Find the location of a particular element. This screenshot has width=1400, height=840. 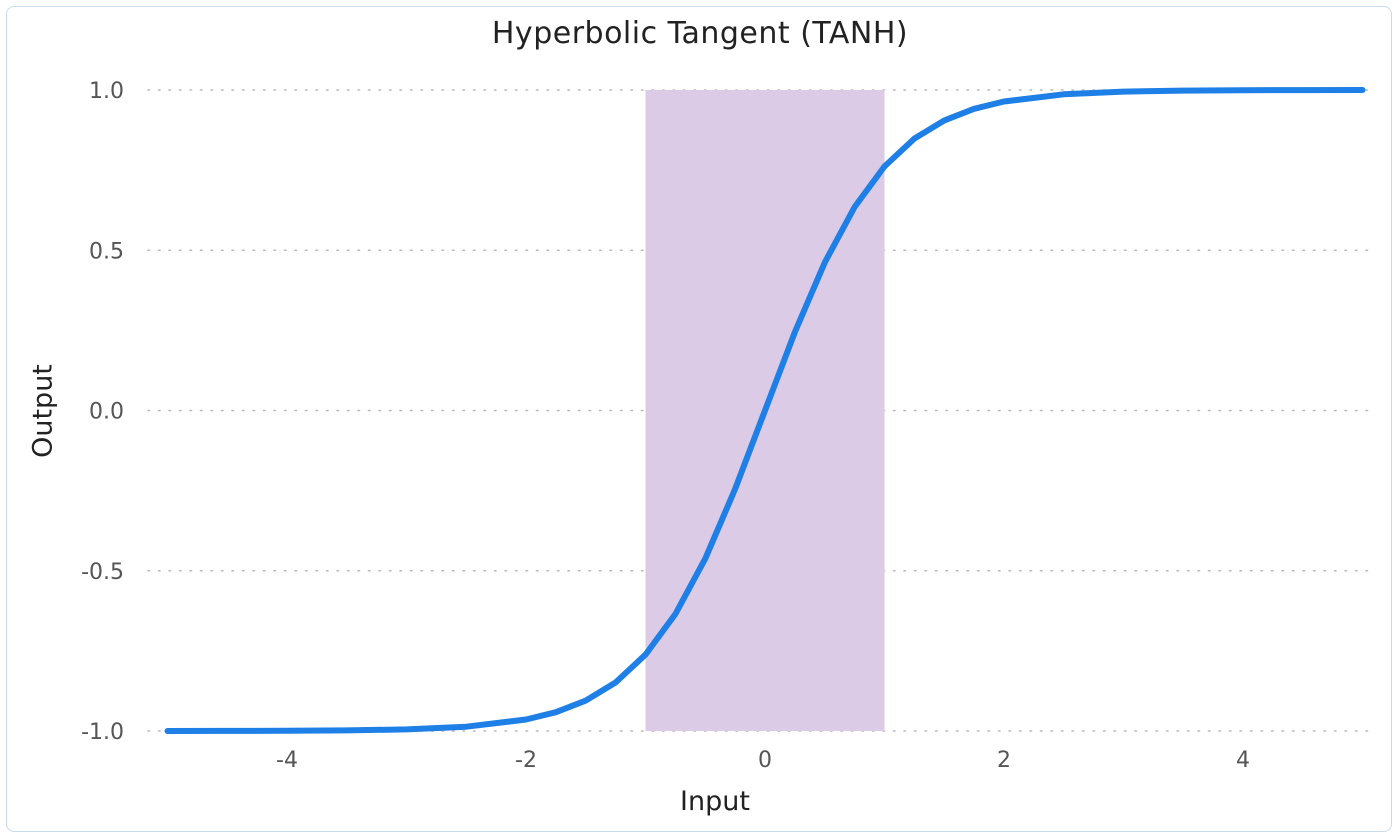

x-tick-labels: -4 -2 0 2 4 is located at coordinates (763, 760).